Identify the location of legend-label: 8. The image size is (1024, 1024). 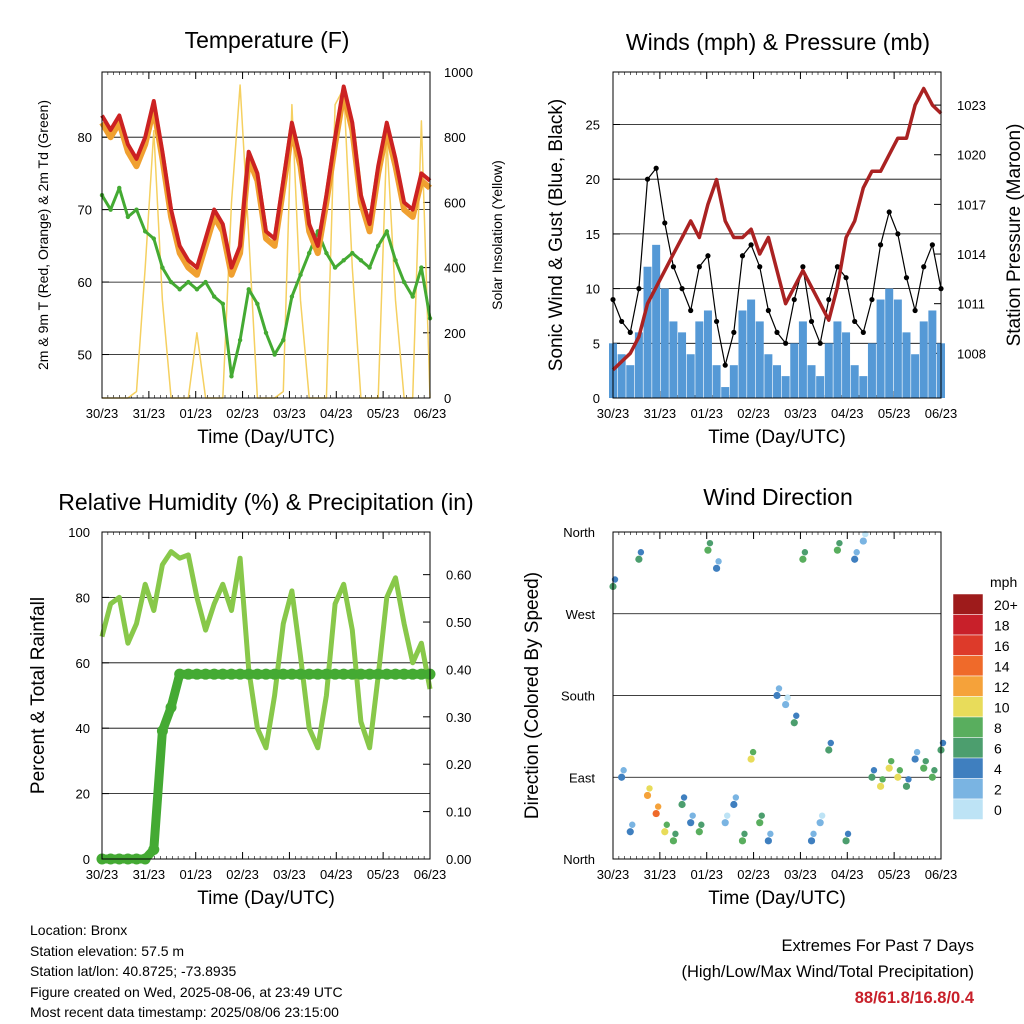
(998, 728).